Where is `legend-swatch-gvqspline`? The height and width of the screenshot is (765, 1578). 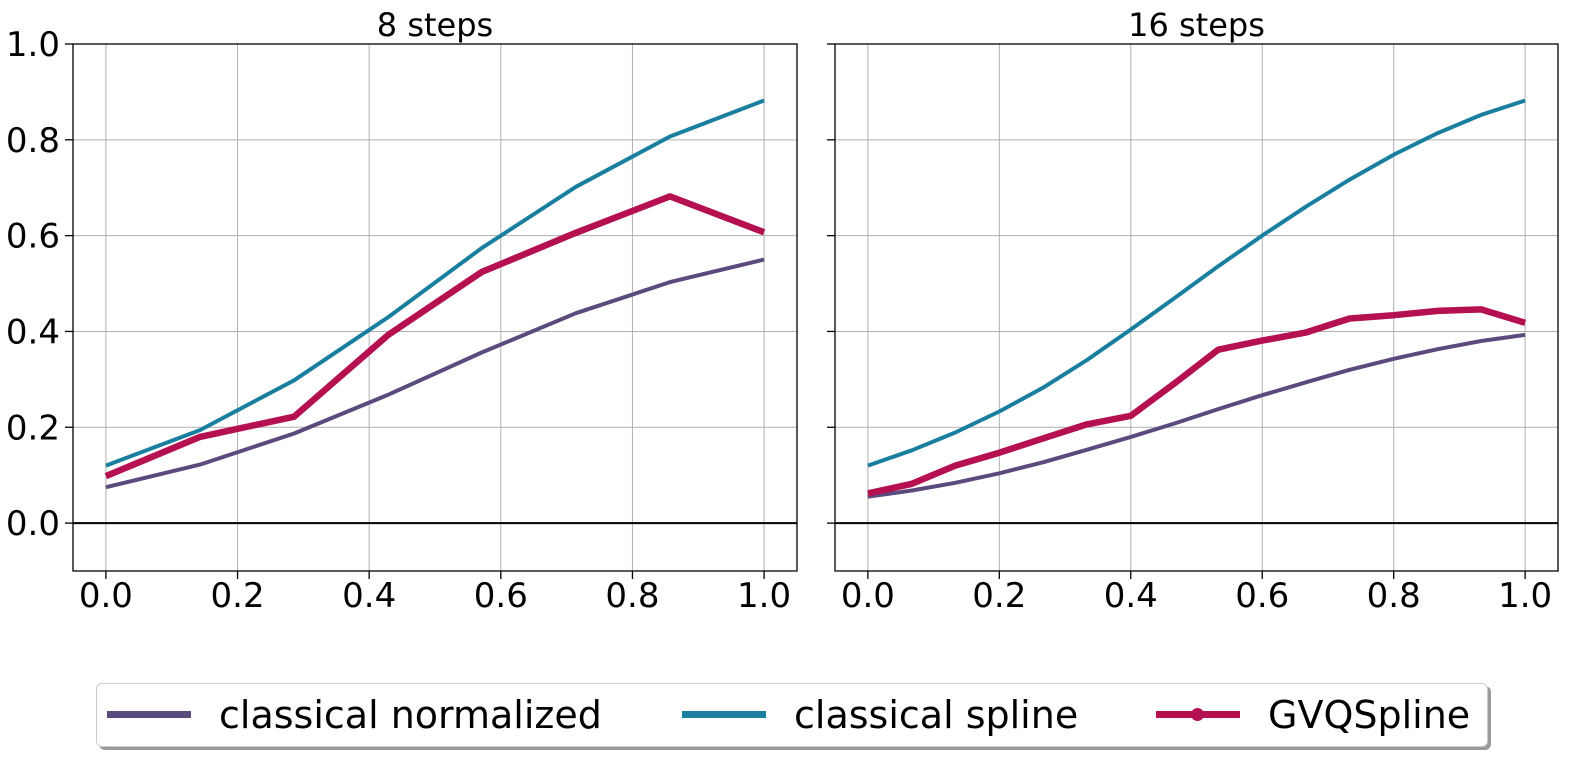
legend-swatch-gvqspline is located at coordinates (1198, 715).